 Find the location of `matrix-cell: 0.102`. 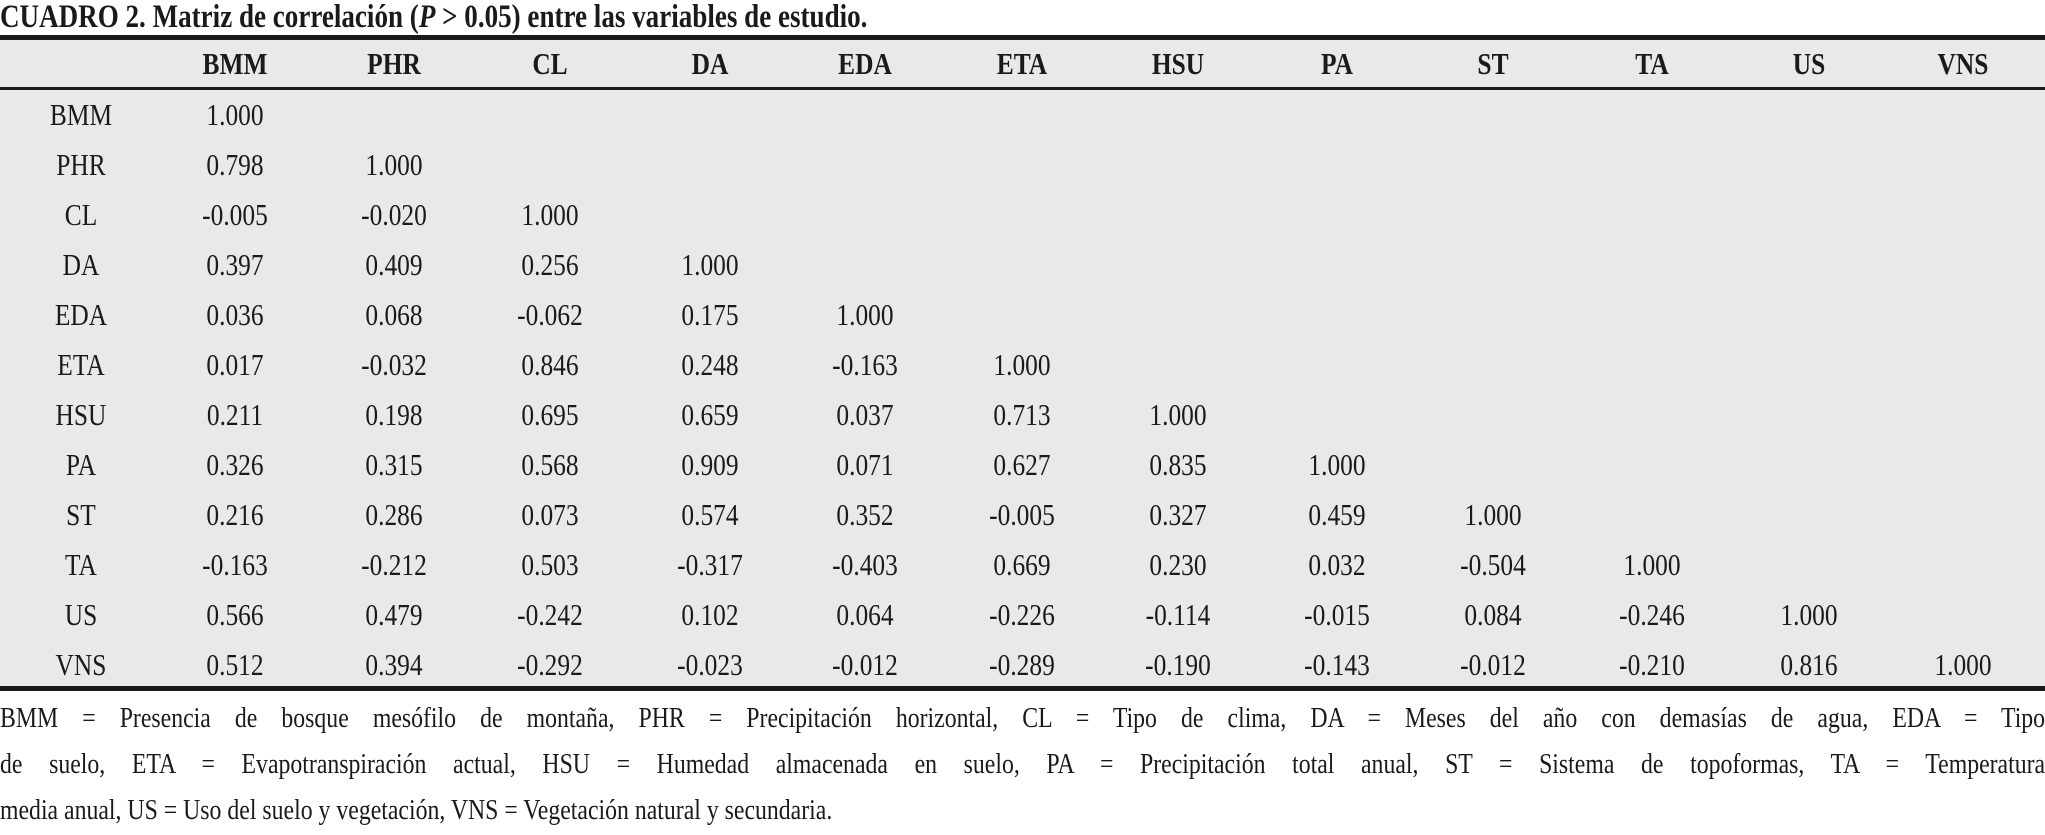

matrix-cell: 0.102 is located at coordinates (710, 614).